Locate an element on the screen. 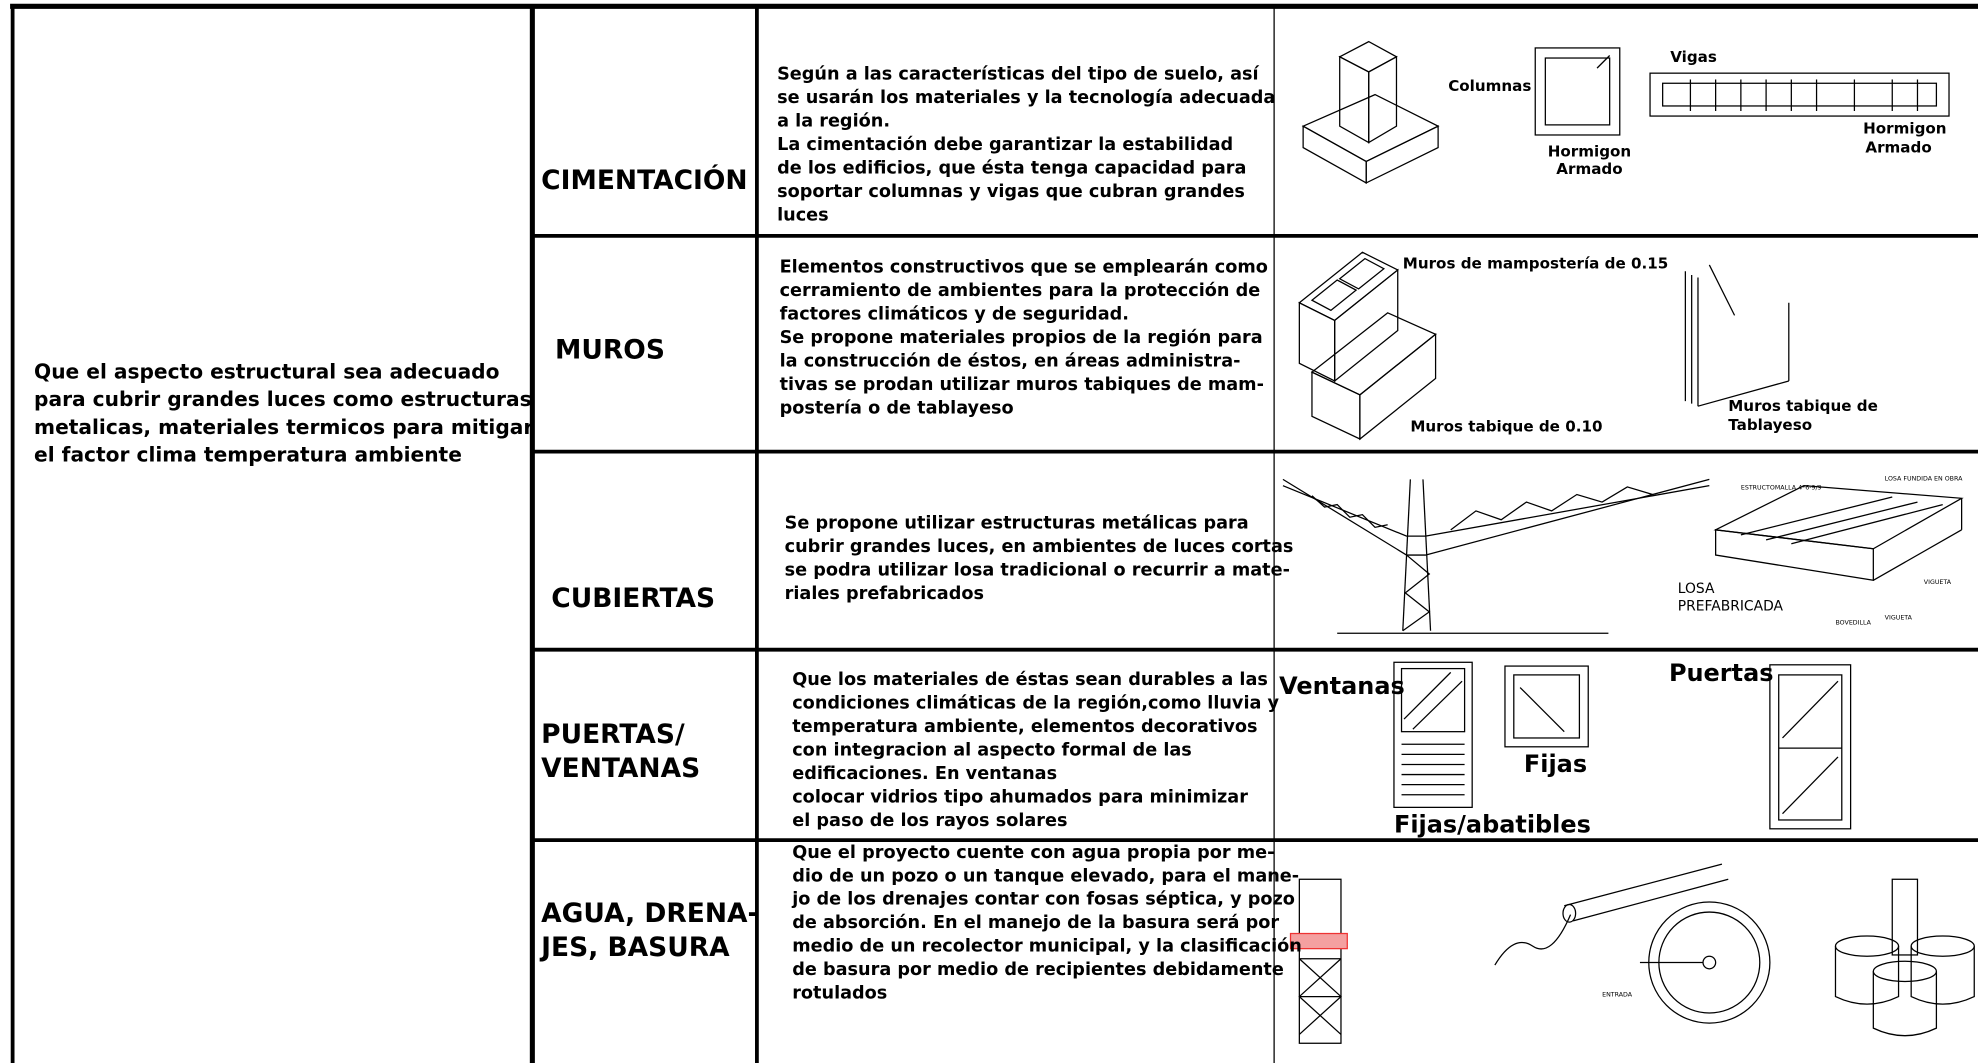 The height and width of the screenshot is (1063, 1978). drawing-label: Vigas is located at coordinates (1693, 57).